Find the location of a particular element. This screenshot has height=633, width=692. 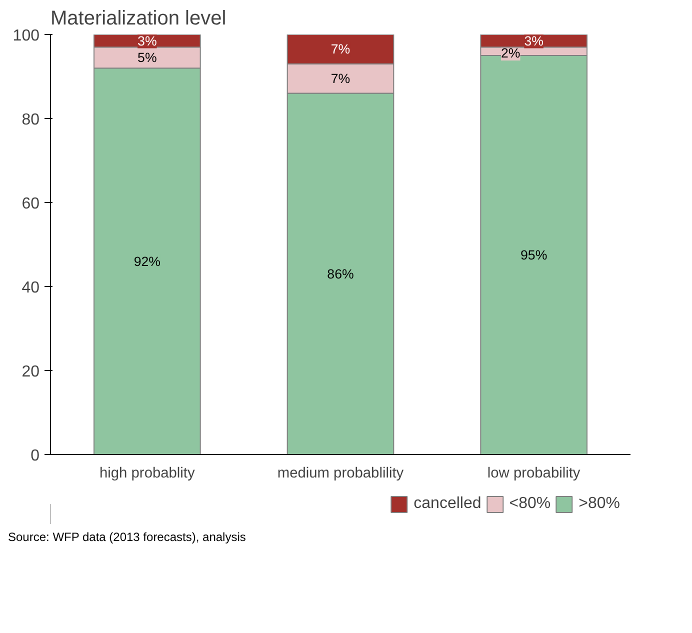

legend-label: cancelled is located at coordinates (448, 504).